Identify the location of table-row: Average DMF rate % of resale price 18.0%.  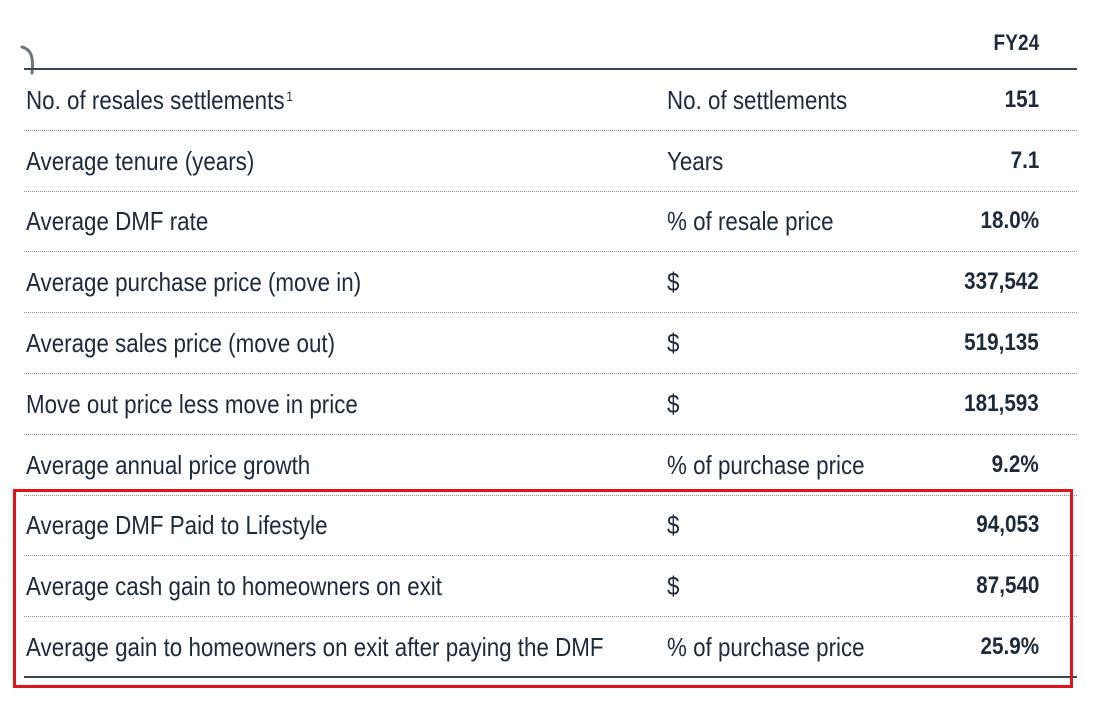
(550, 222).